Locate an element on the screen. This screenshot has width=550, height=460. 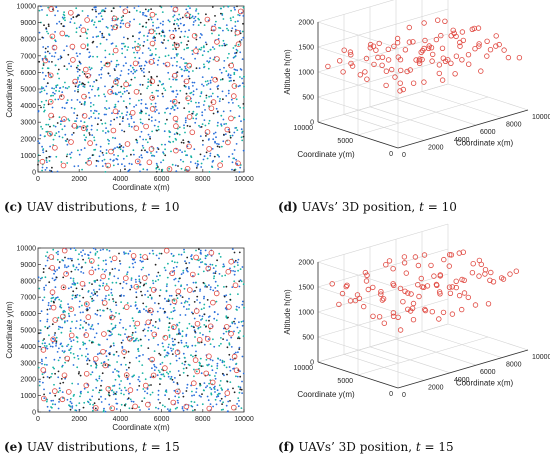
y-tick-label: 1000 is located at coordinates (28, 156).